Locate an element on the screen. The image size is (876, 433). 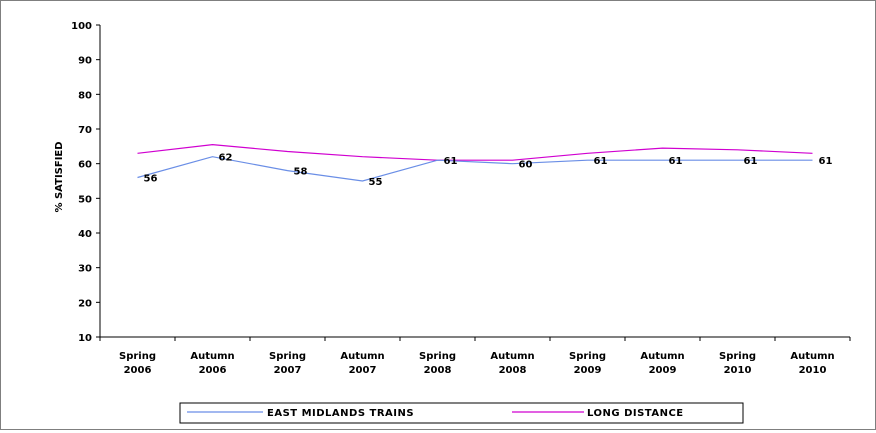
x-tick-label: Spring 2008 is located at coordinates (437, 363).